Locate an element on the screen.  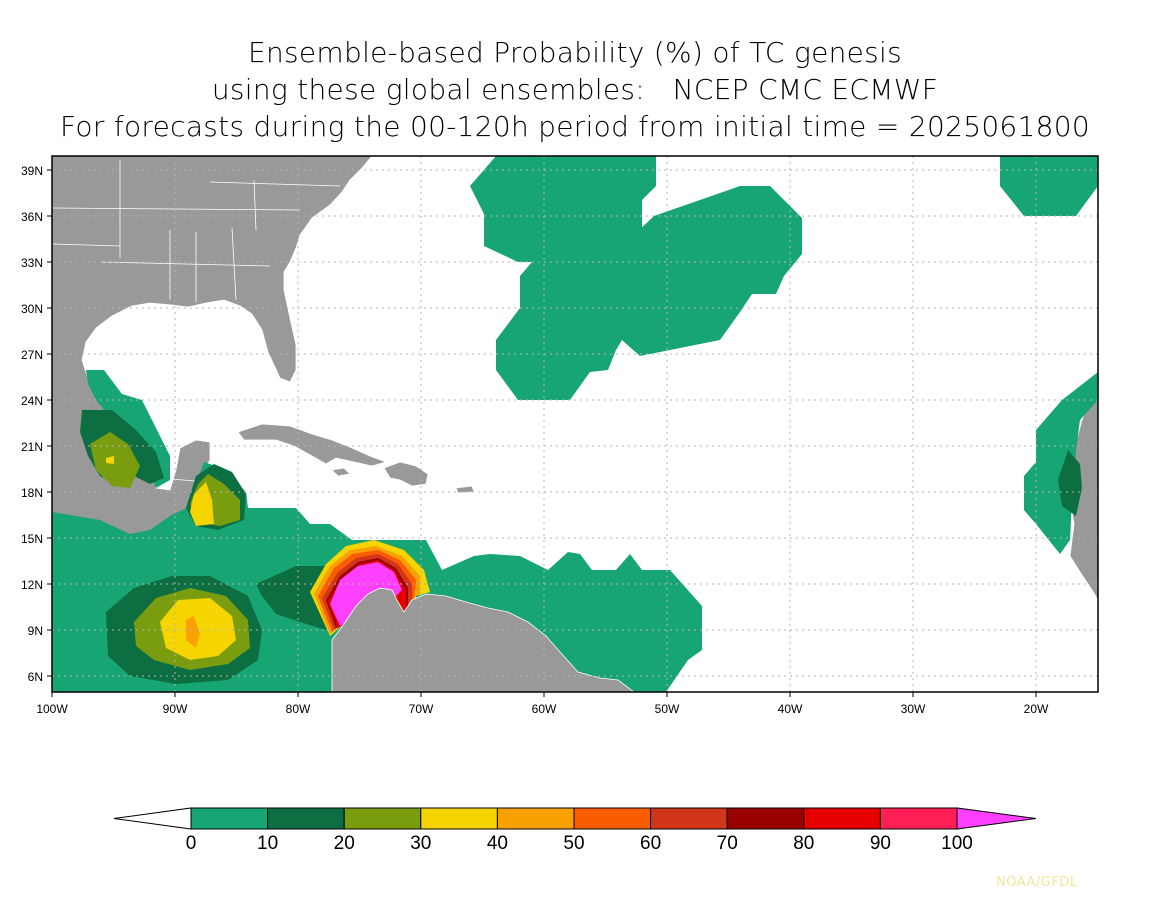
colorbar-label: 10 is located at coordinates (267, 843).